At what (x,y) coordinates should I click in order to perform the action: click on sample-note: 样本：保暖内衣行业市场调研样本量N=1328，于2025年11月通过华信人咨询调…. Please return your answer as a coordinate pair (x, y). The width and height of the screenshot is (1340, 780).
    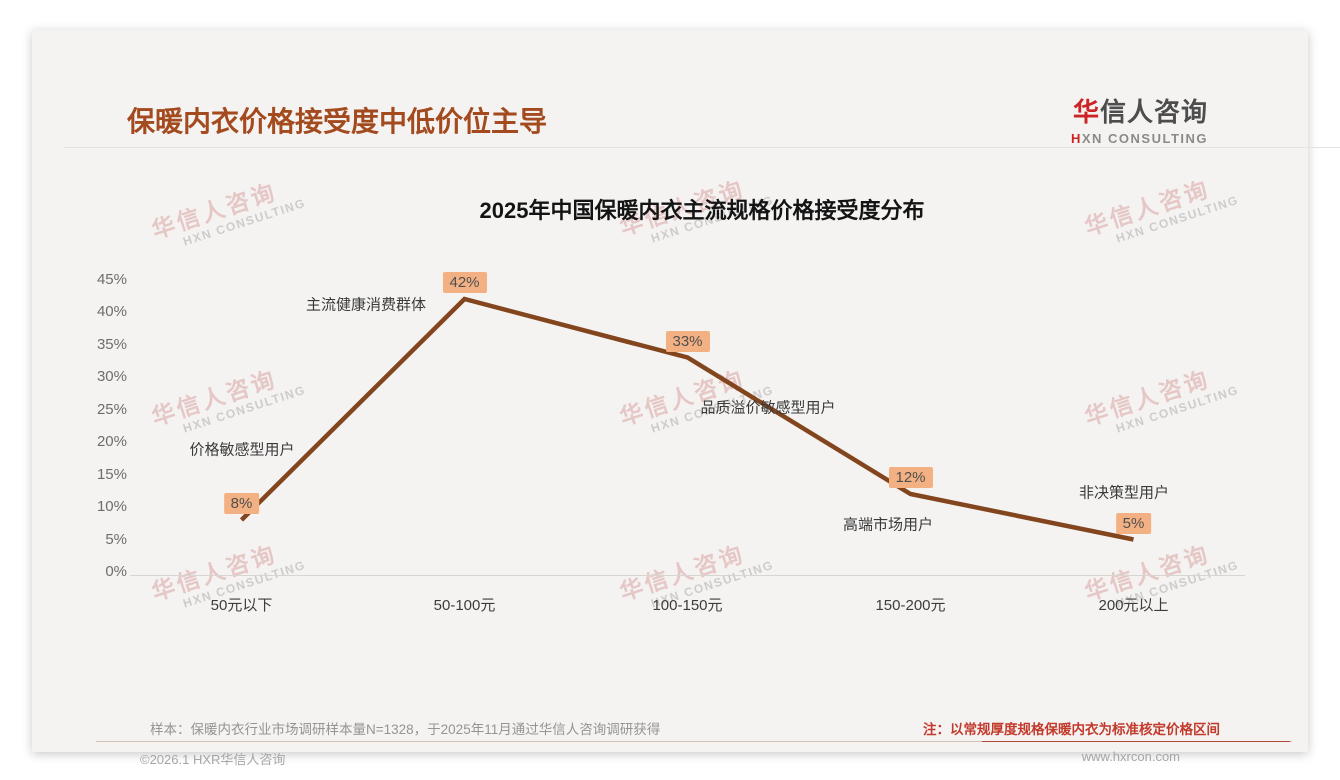
    Looking at the image, I should click on (405, 729).